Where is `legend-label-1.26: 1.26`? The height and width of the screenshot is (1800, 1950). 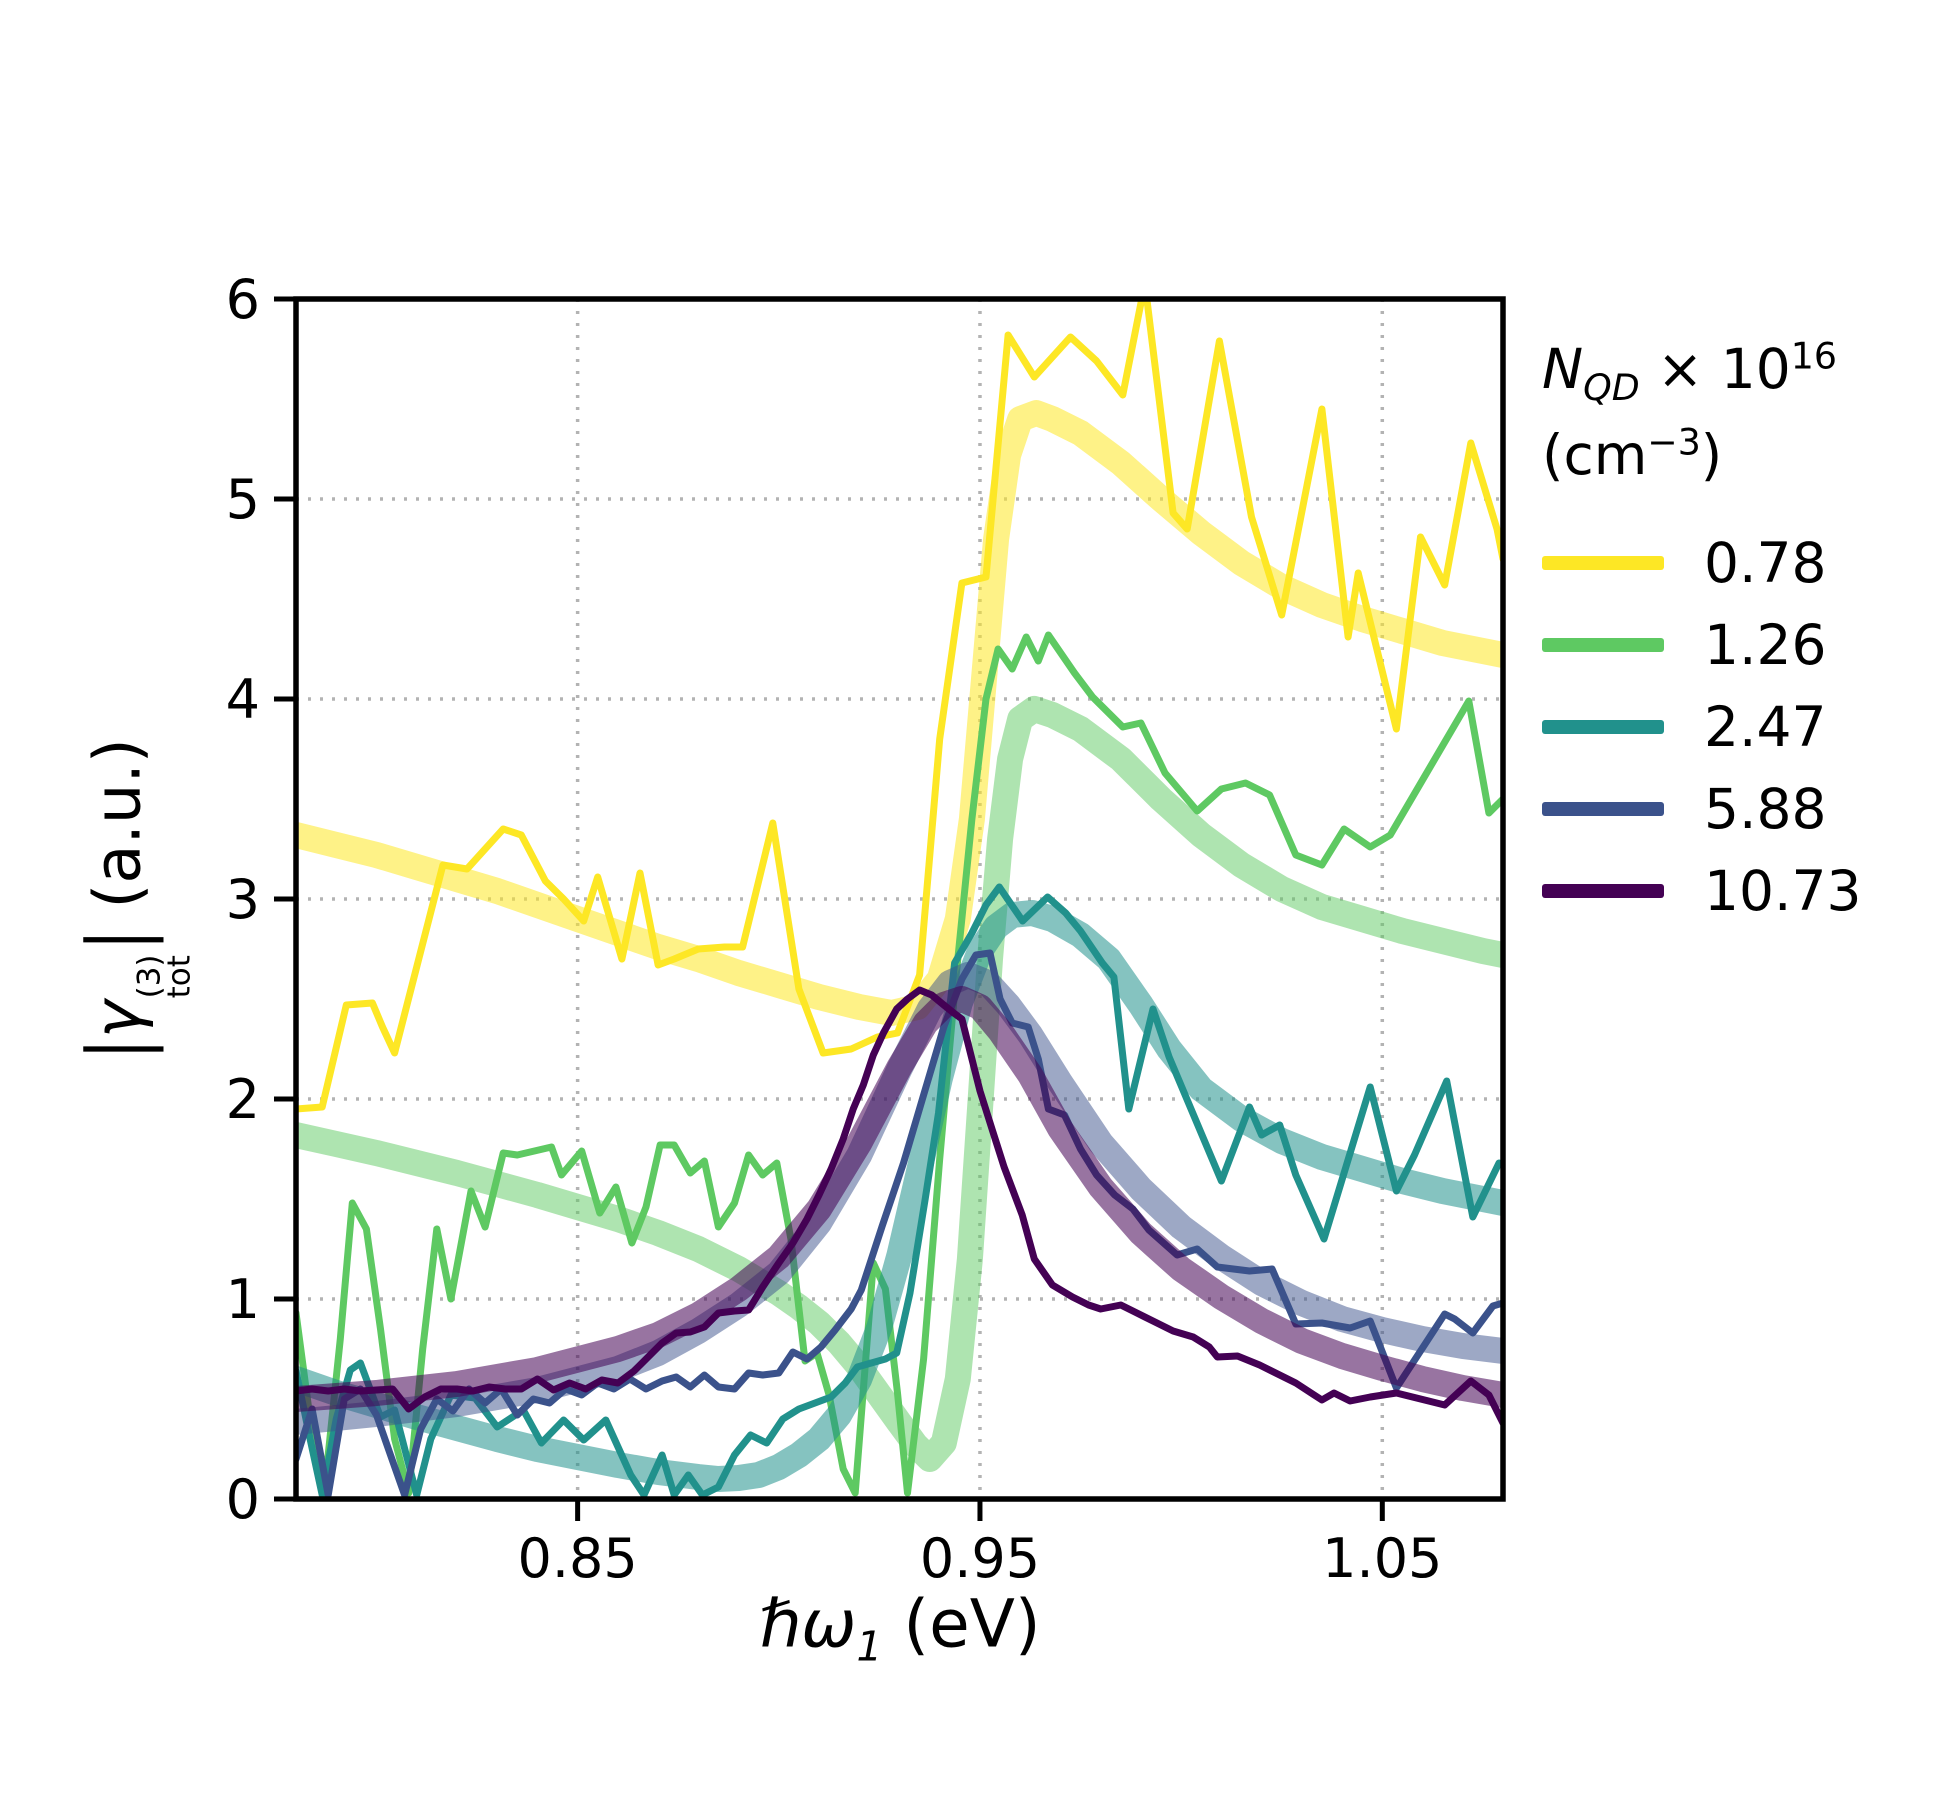
legend-label-1.26: 1.26 is located at coordinates (1765, 644).